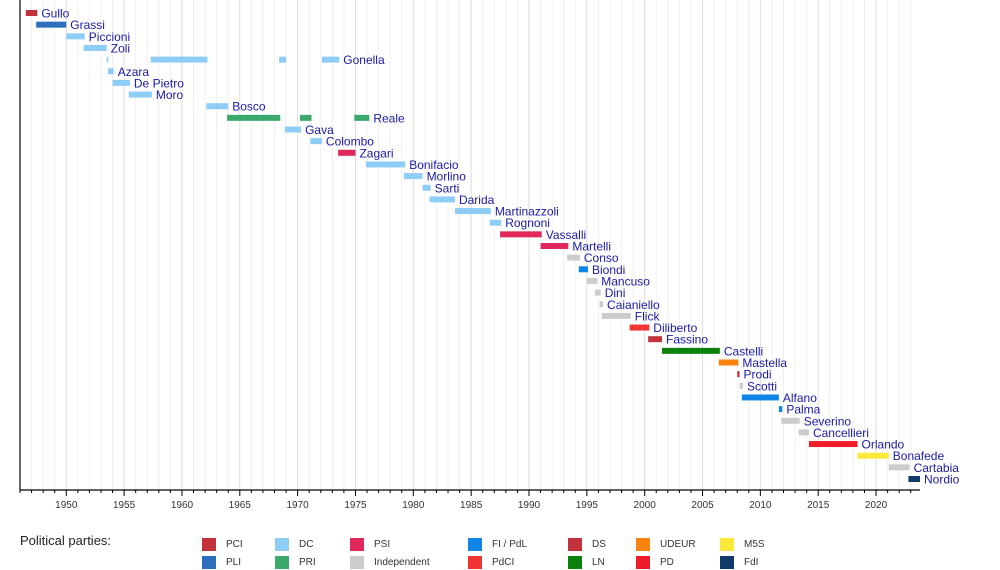  I want to click on minister-label: Cancellieri, so click(841, 433).